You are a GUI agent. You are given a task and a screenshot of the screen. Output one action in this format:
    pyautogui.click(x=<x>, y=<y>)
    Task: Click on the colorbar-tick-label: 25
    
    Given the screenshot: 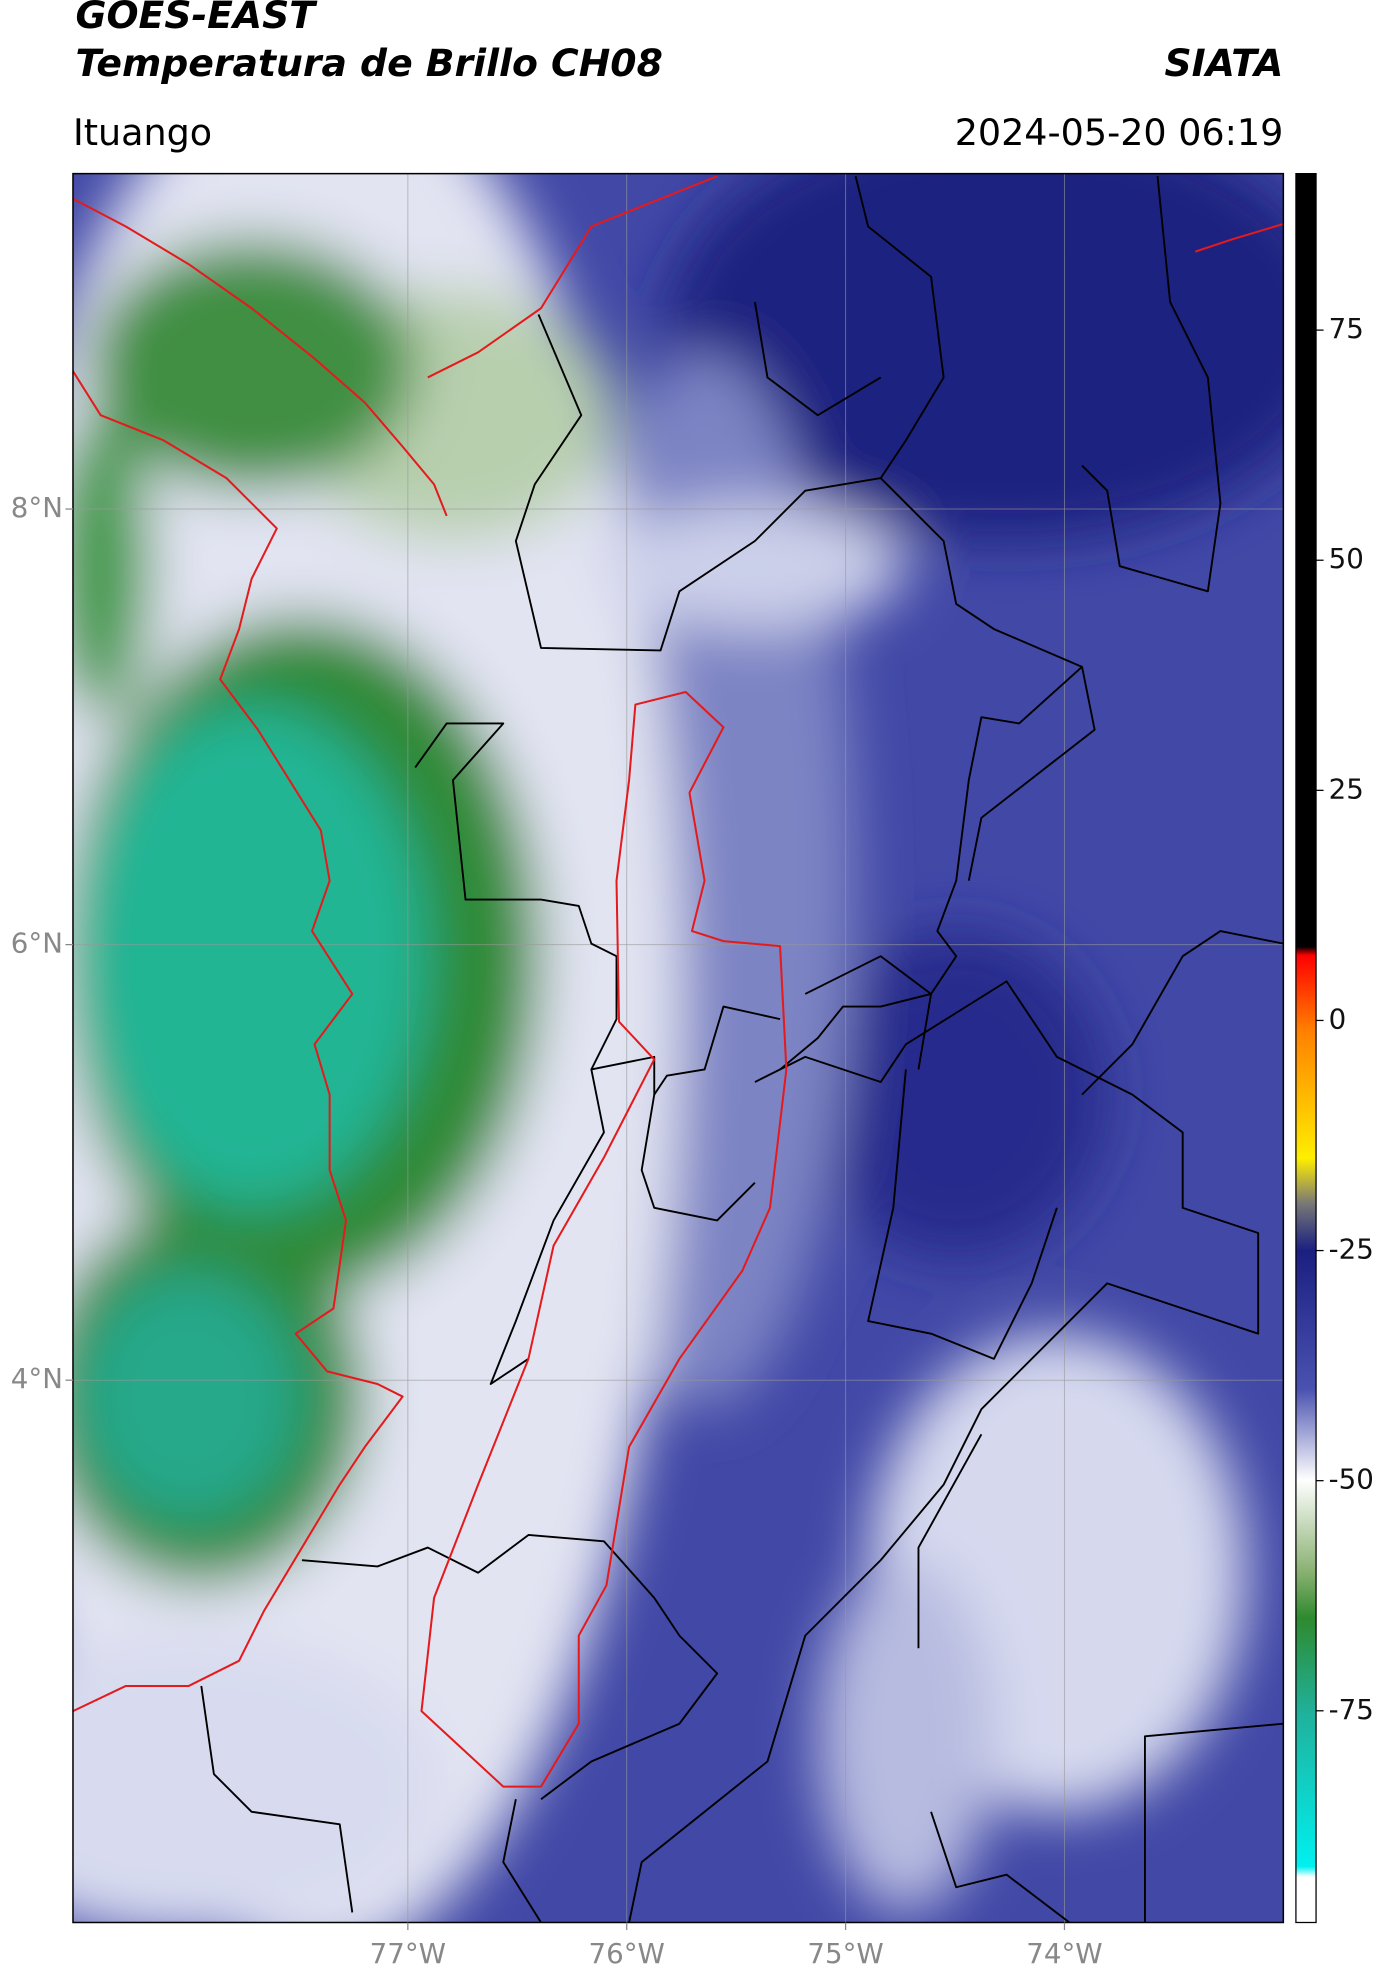 What is the action you would take?
    pyautogui.click(x=1346, y=788)
    